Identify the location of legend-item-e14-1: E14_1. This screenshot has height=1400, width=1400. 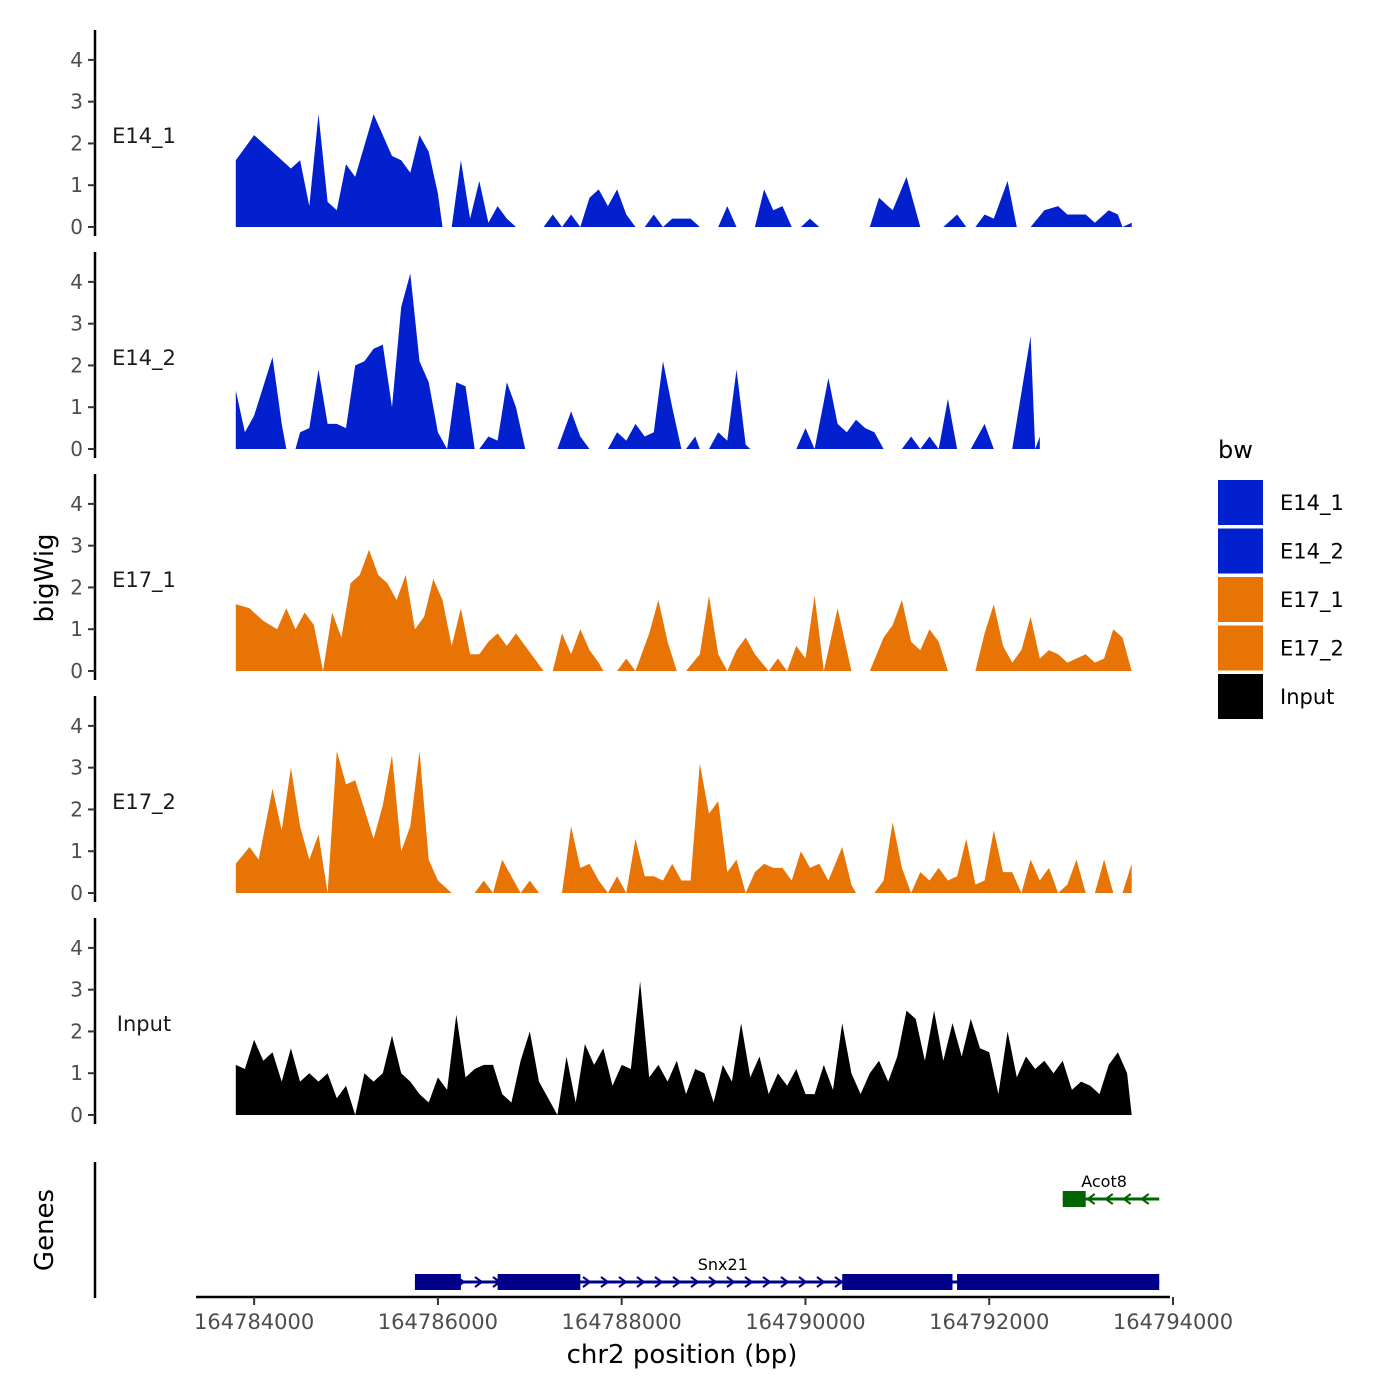
(1281, 502).